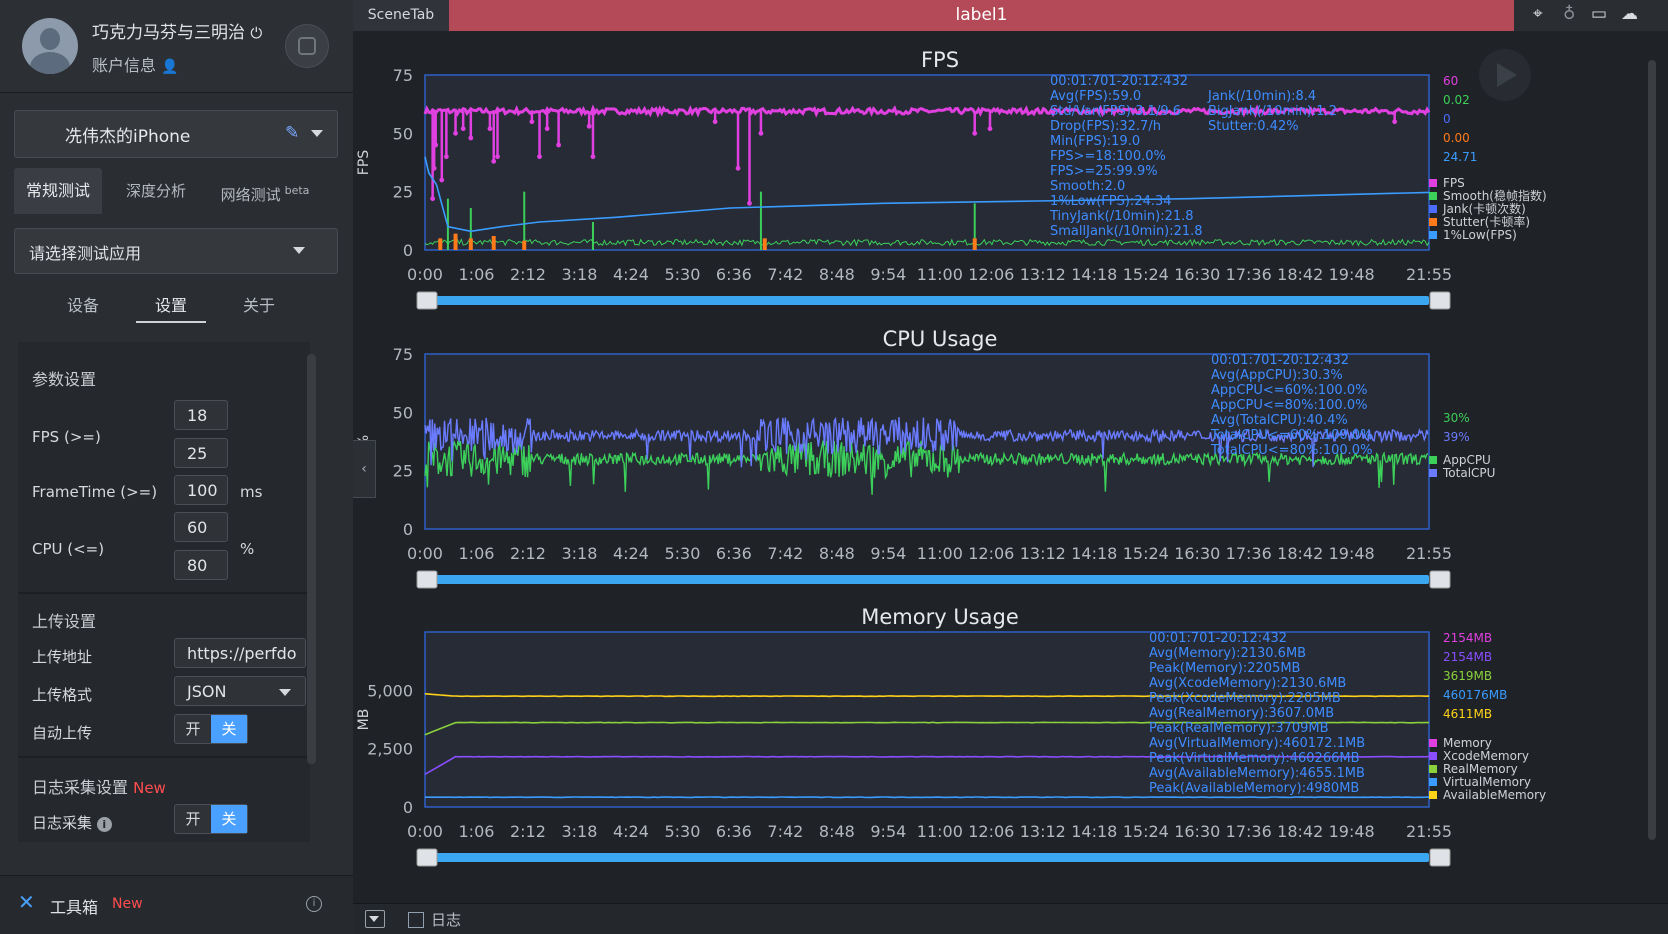 This screenshot has height=934, width=1668. Describe the element at coordinates (390, 749) in the screenshot. I see `y-tick-label: 2,500` at that location.